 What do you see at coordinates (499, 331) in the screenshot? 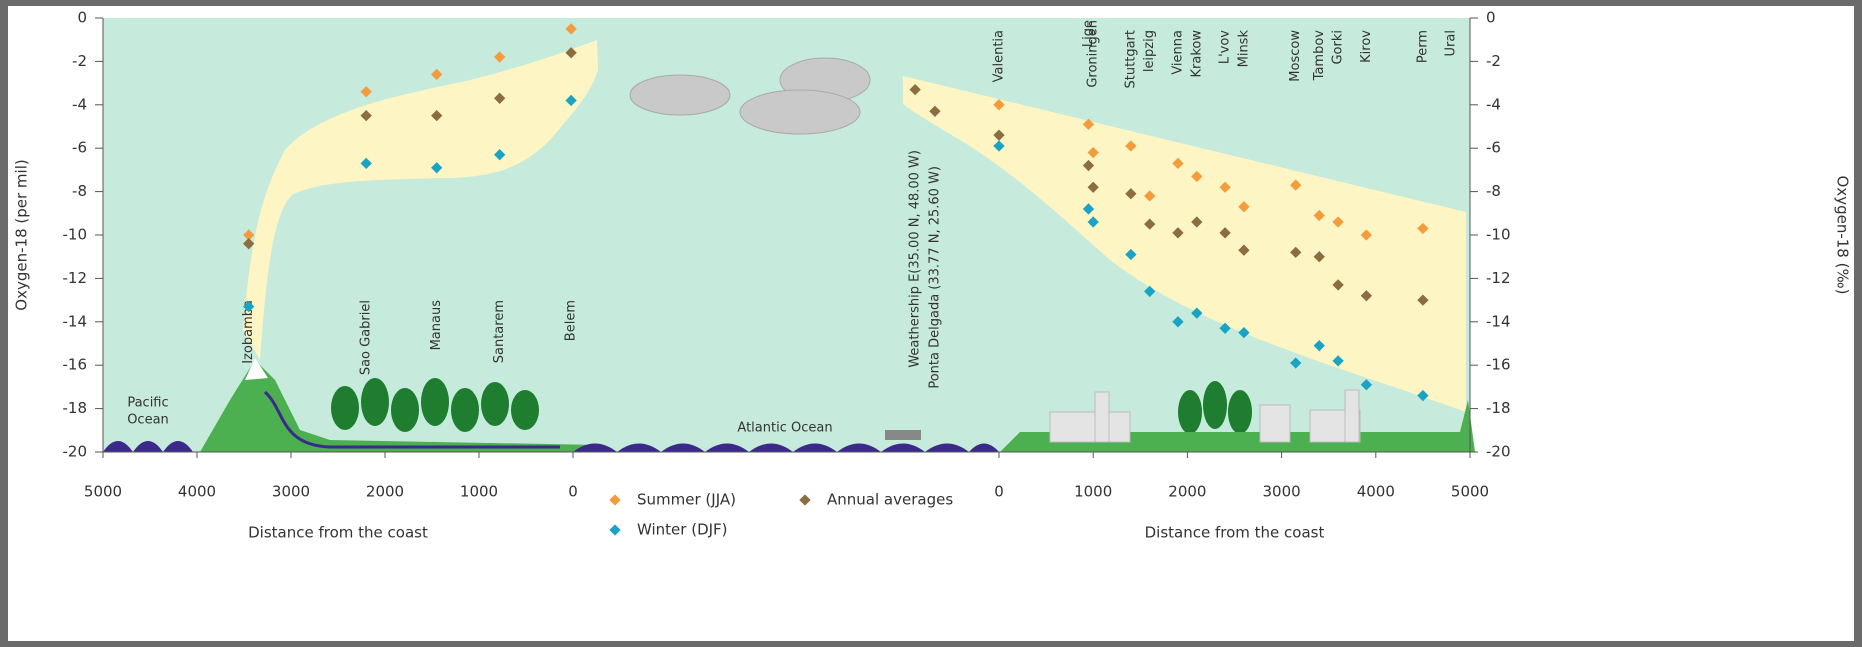
I see `station-label: Santarem` at bounding box center [499, 331].